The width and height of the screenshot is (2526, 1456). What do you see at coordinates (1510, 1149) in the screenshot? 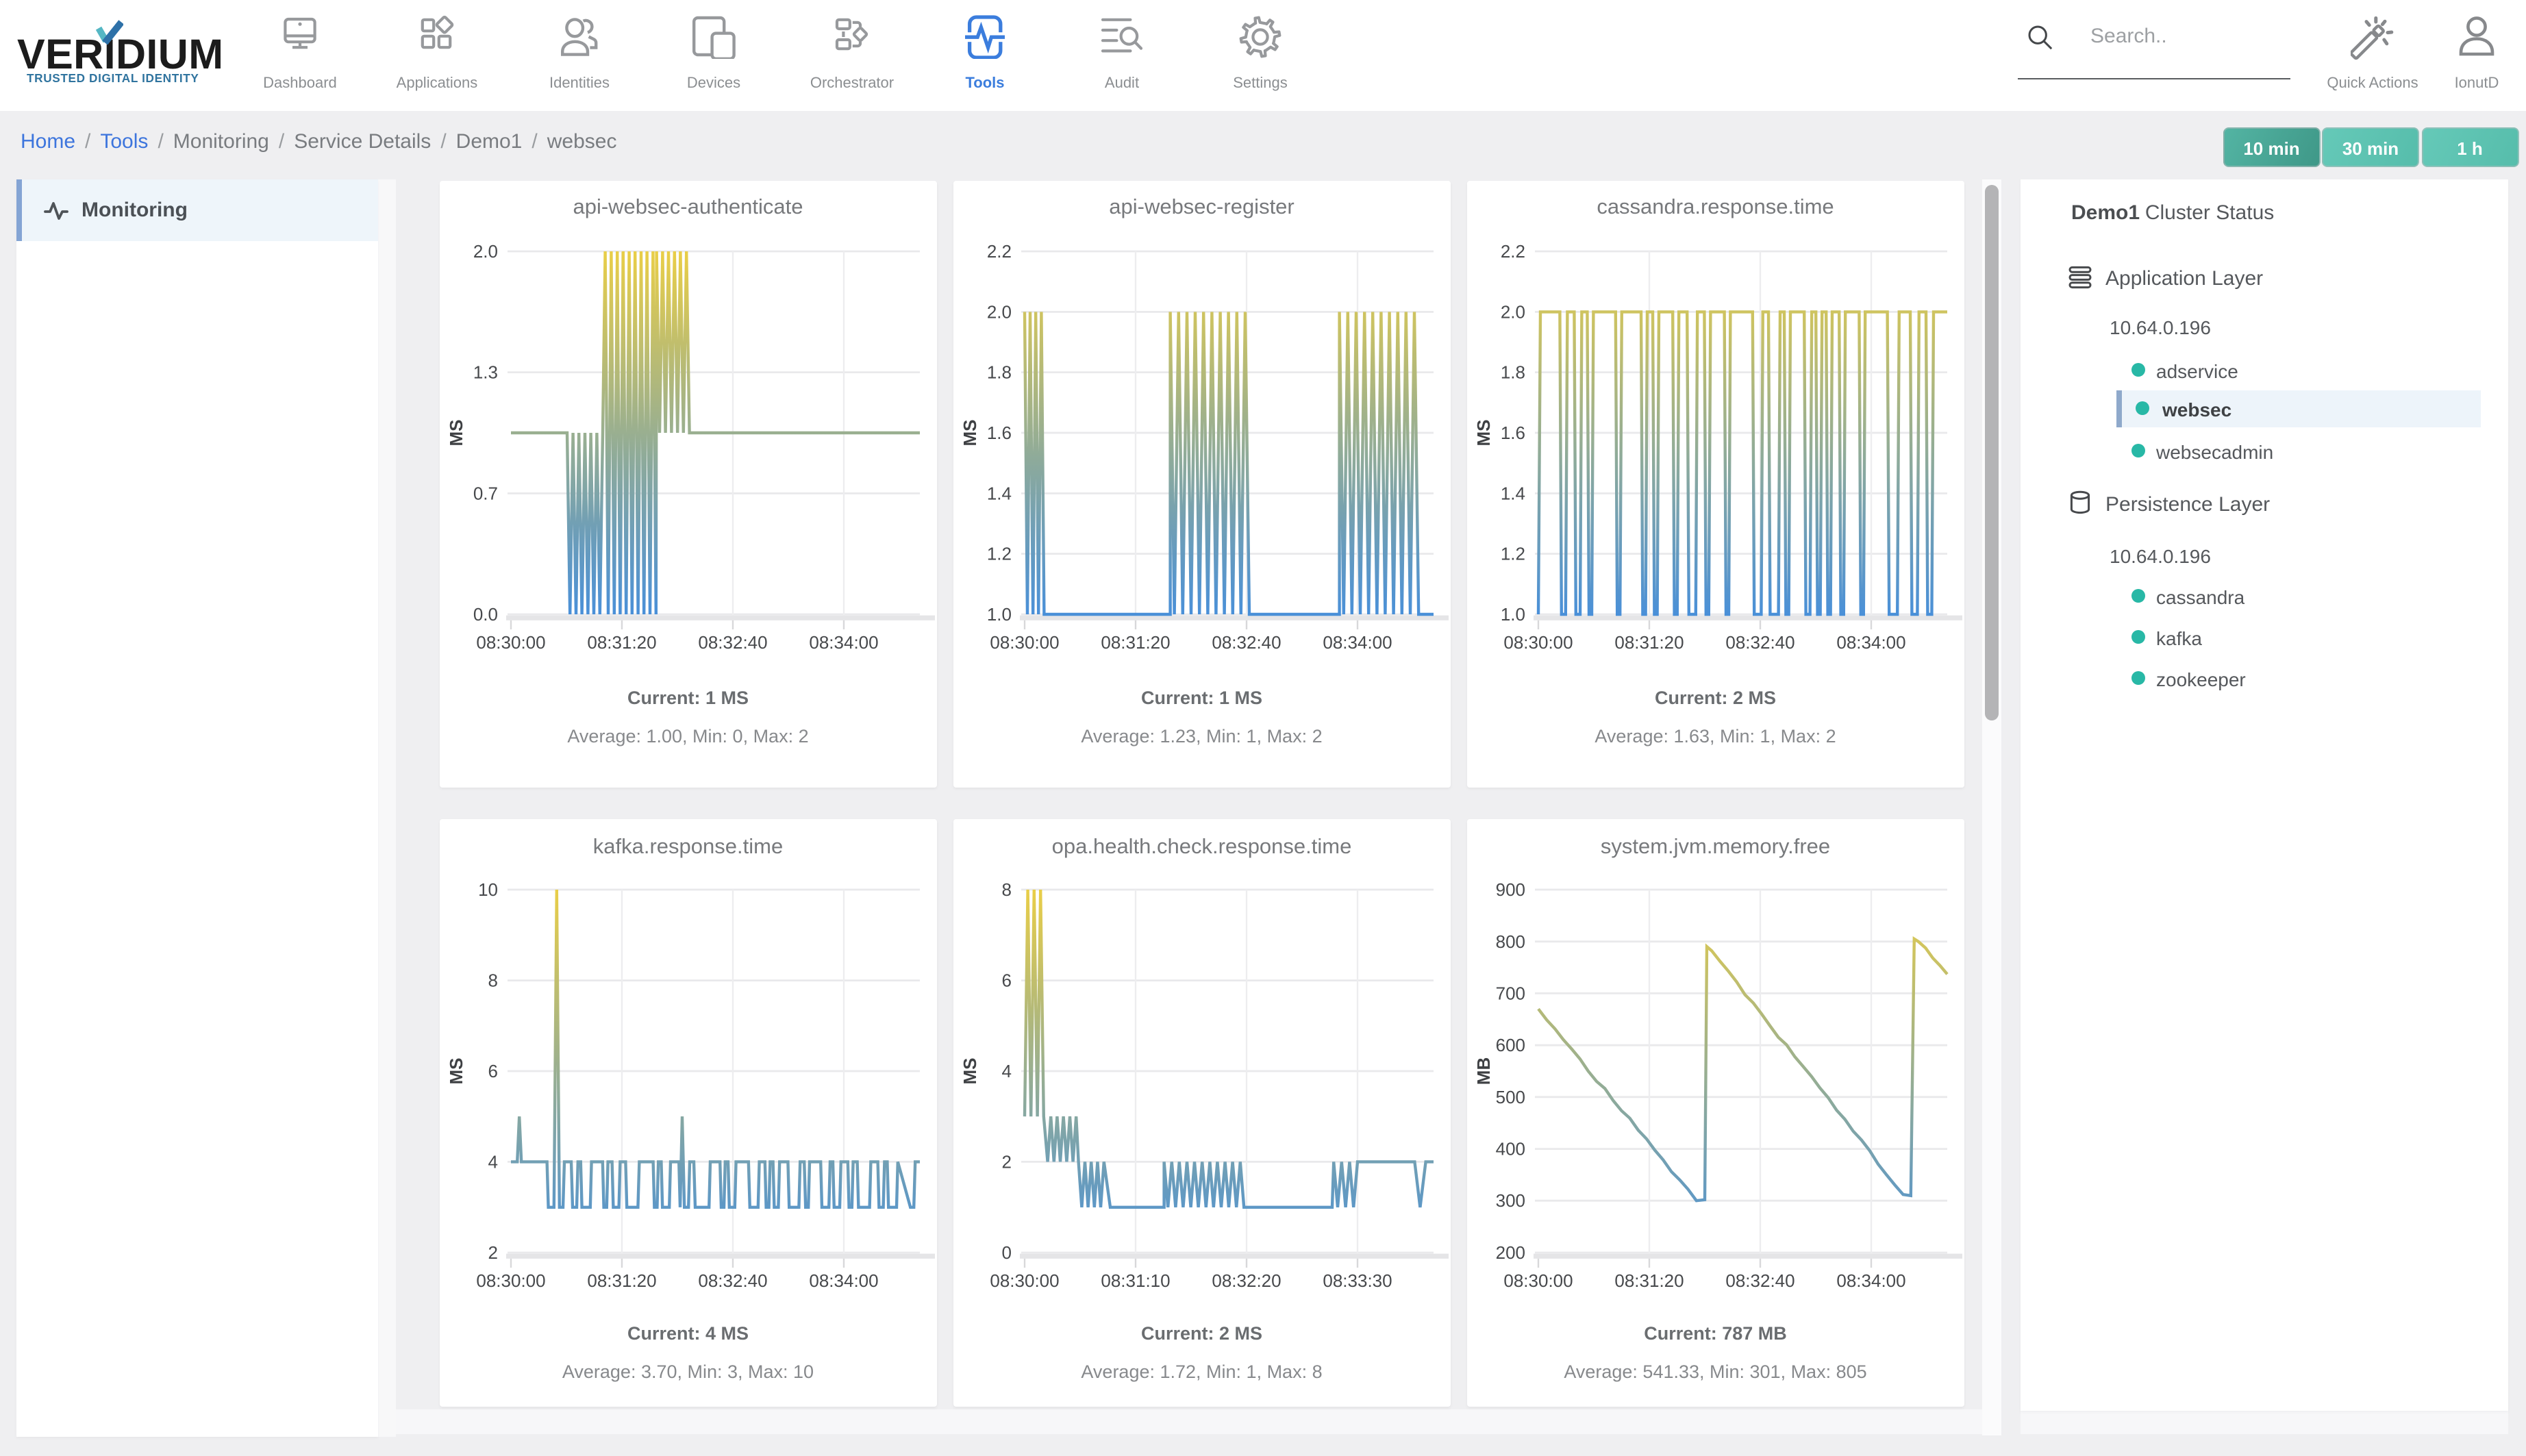
I see `svg-text: 400` at bounding box center [1510, 1149].